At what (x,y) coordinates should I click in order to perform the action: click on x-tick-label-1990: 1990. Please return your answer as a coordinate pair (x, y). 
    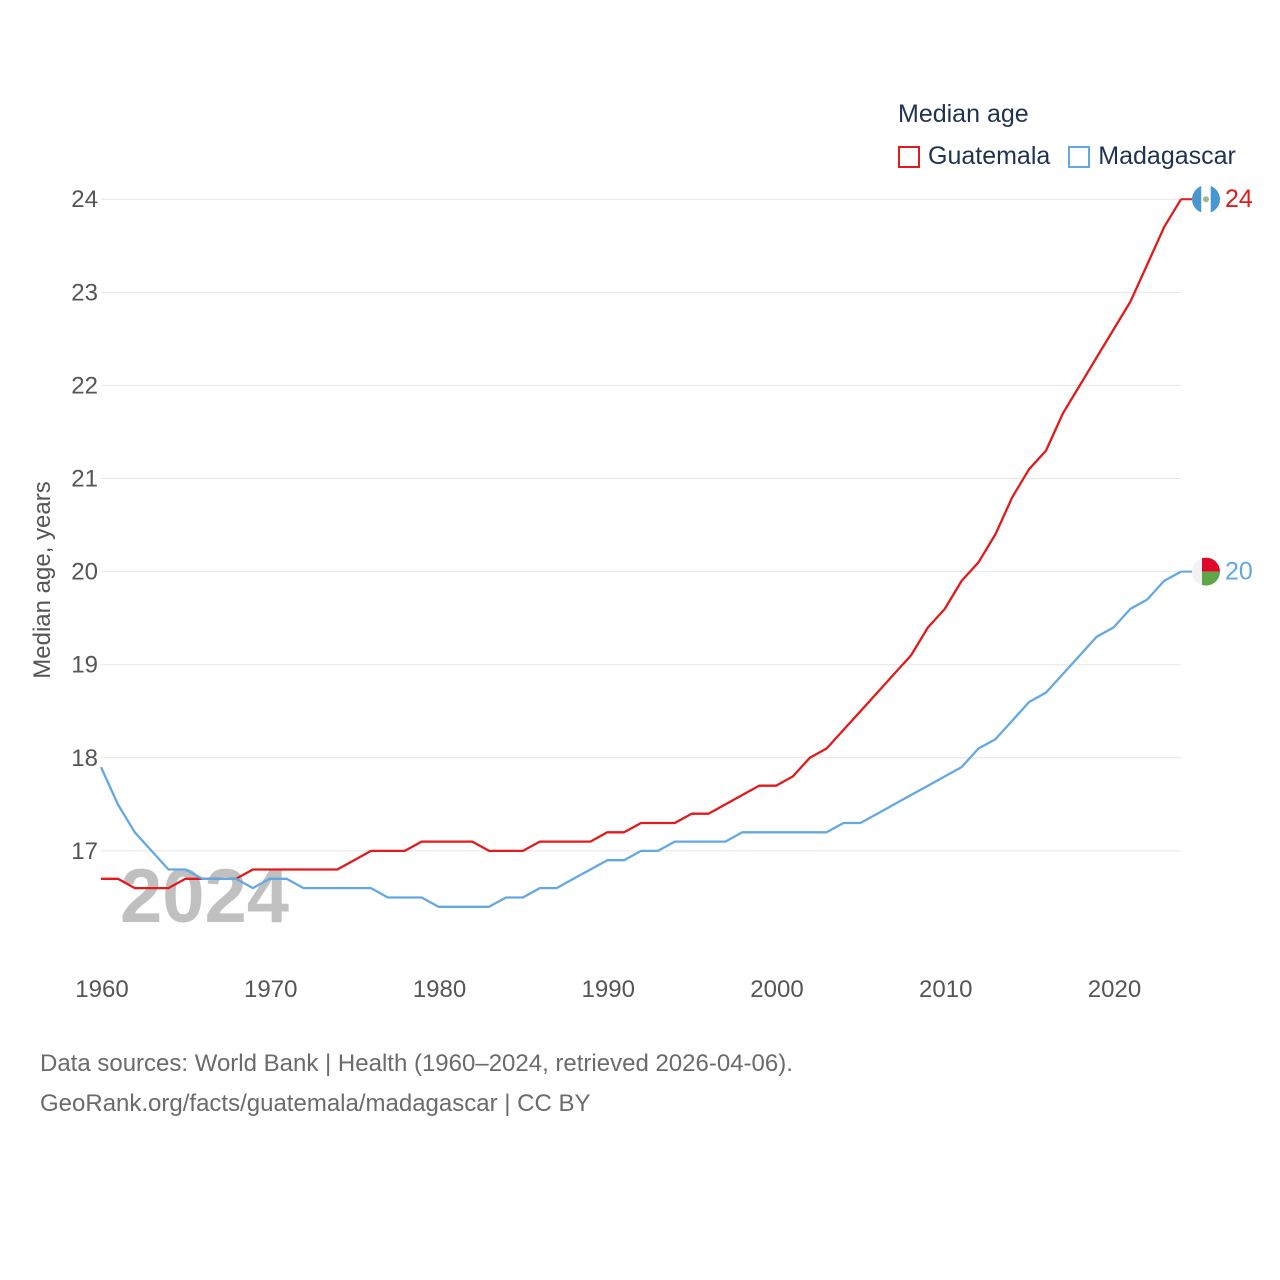
    Looking at the image, I should click on (608, 989).